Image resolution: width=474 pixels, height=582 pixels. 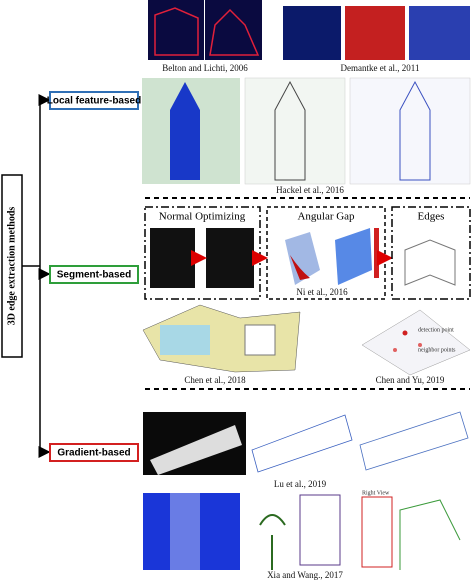 What do you see at coordinates (215, 380) in the screenshot?
I see `caption: Chen et al., 2018` at bounding box center [215, 380].